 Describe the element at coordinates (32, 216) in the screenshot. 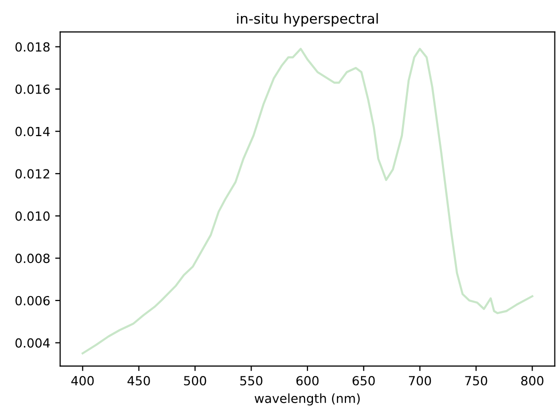

I see `y-tick-label: 0.010` at that location.